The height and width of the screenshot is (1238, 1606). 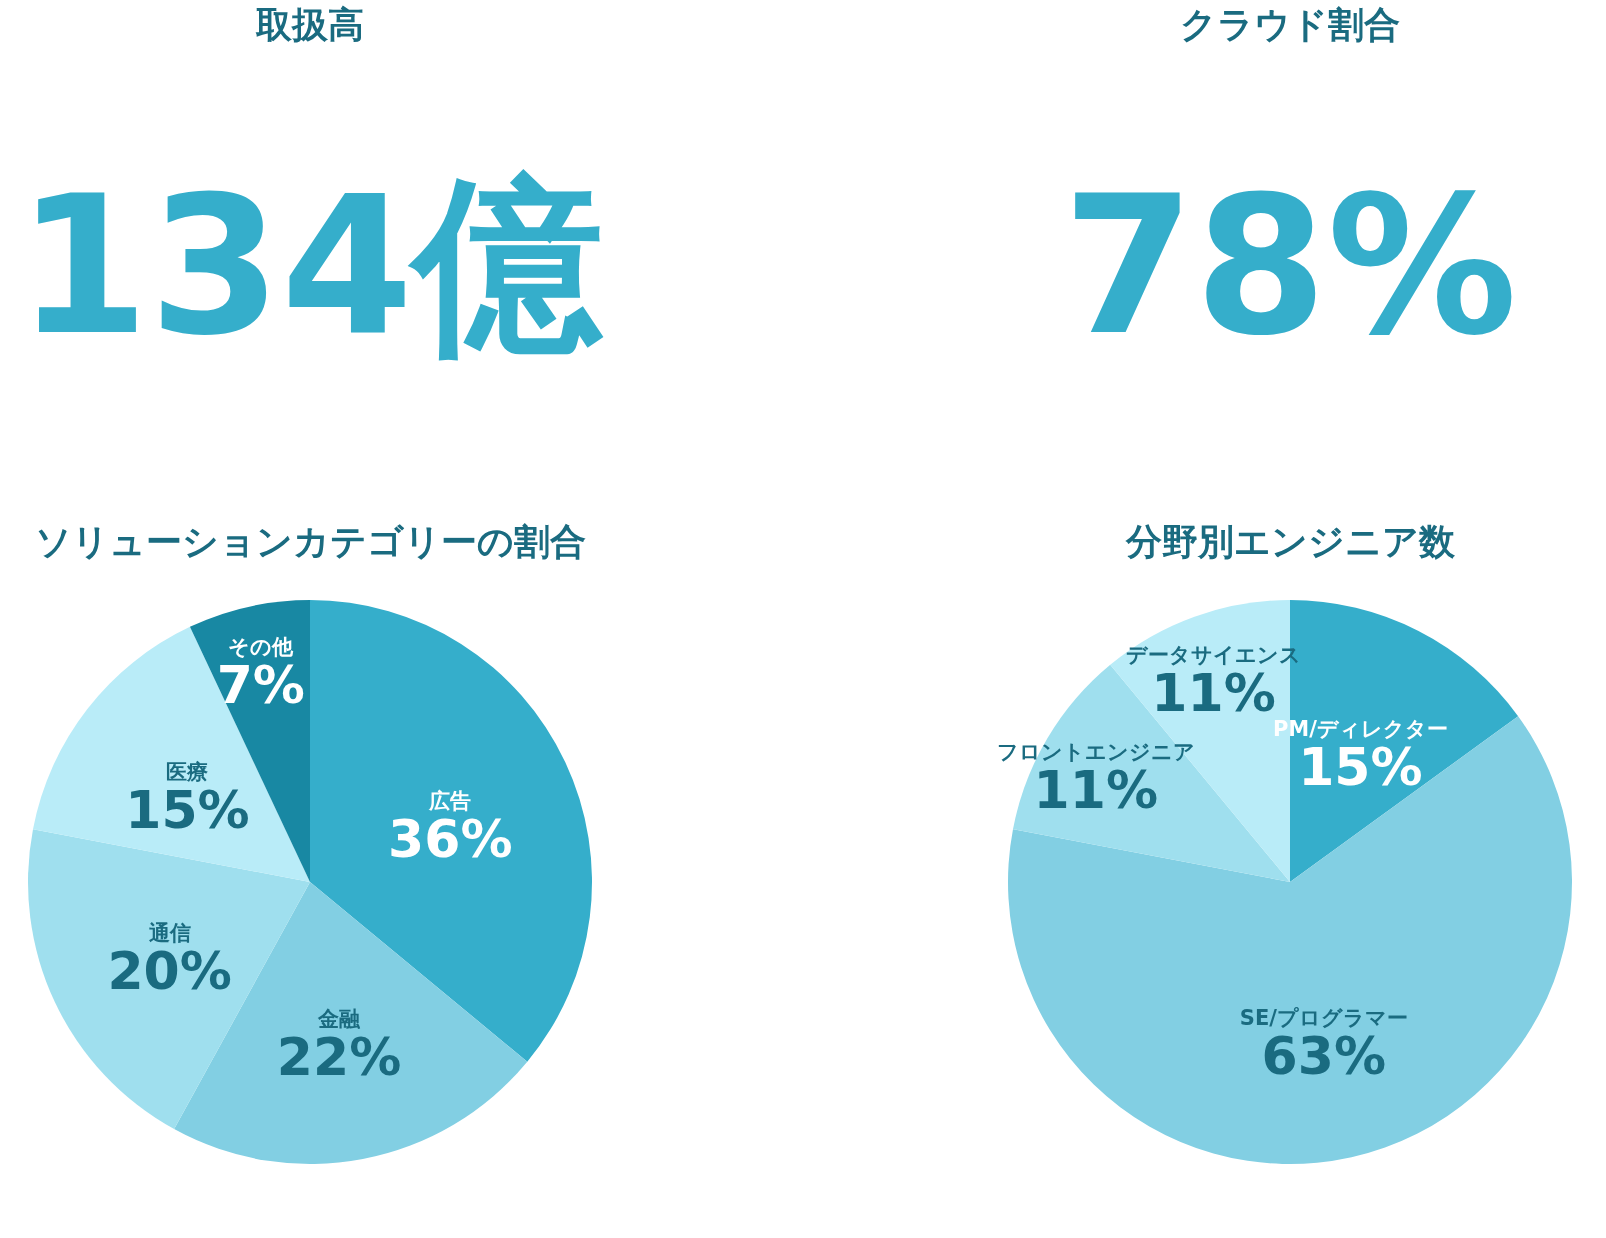 What do you see at coordinates (169, 933) in the screenshot?
I see `slice-label: 通信` at bounding box center [169, 933].